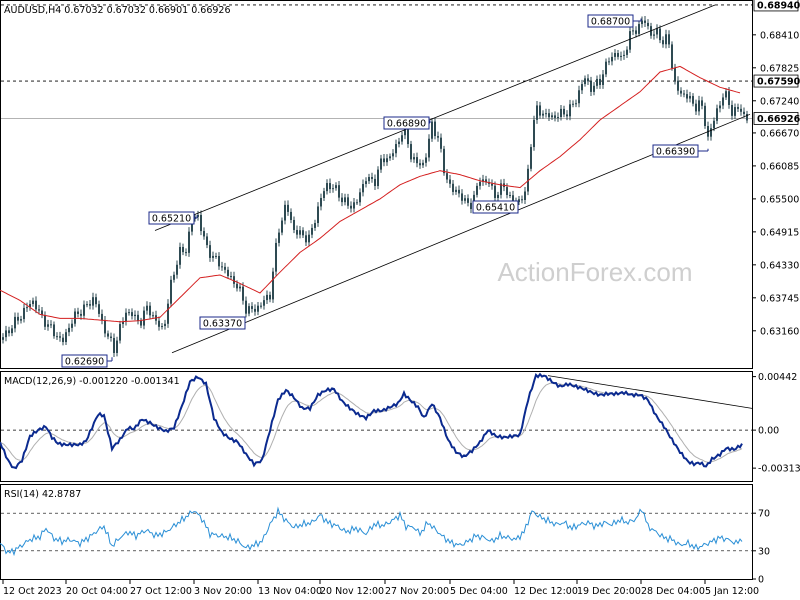 The width and height of the screenshot is (800, 600). I want to click on x-axis-label: 3 Nov 20:00, so click(223, 591).